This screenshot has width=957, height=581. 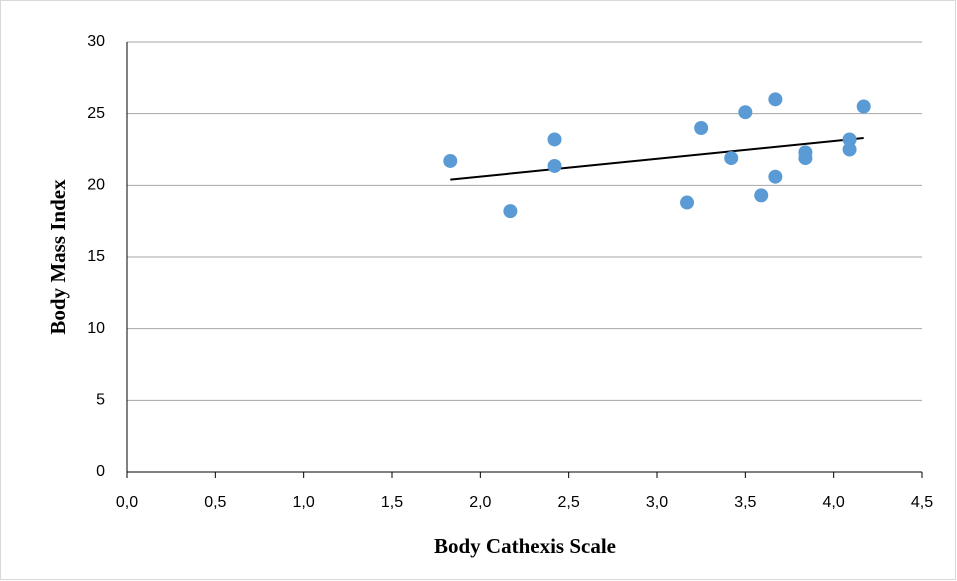 What do you see at coordinates (215, 502) in the screenshot?
I see `x-tick-label: 0,5` at bounding box center [215, 502].